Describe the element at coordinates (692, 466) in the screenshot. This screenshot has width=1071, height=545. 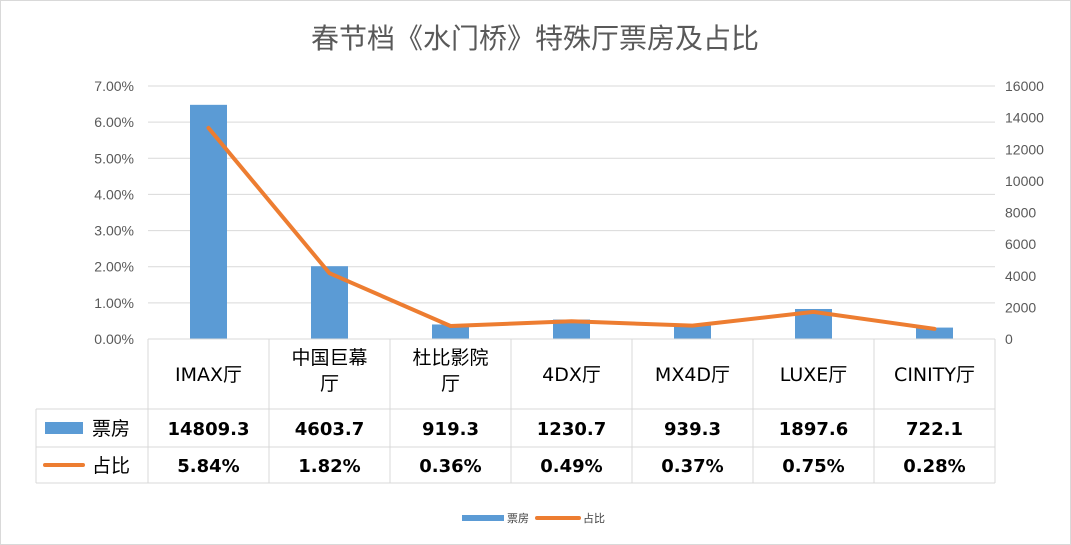
I see `data-label: 0.37%` at that location.